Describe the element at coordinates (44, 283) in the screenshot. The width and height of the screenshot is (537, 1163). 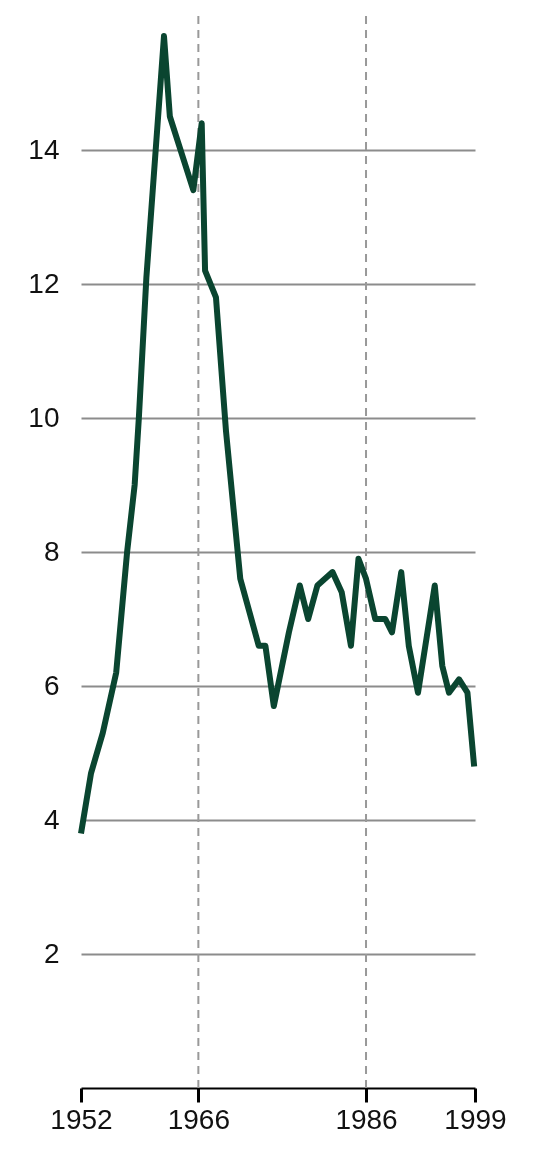
I see `y-tick-label: 12` at that location.